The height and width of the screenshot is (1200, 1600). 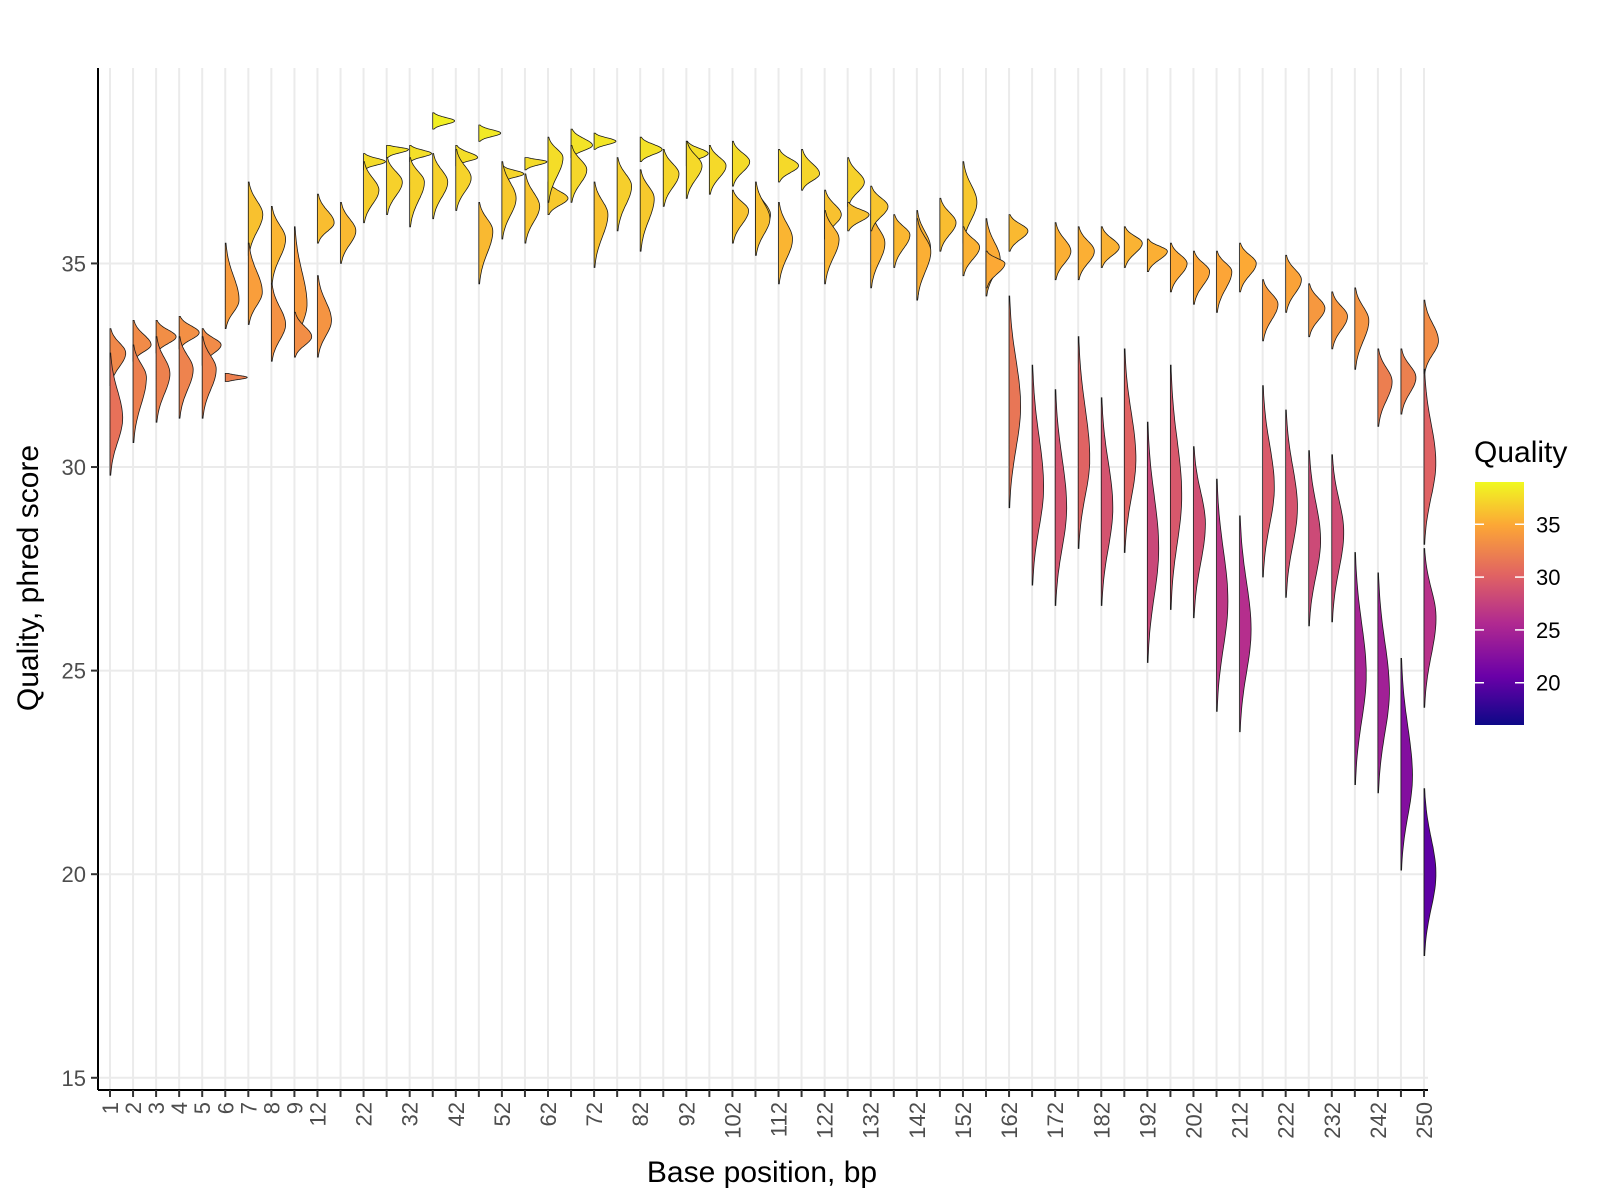 What do you see at coordinates (1101, 1120) in the screenshot?
I see `x-tick-label: 182` at bounding box center [1101, 1120].